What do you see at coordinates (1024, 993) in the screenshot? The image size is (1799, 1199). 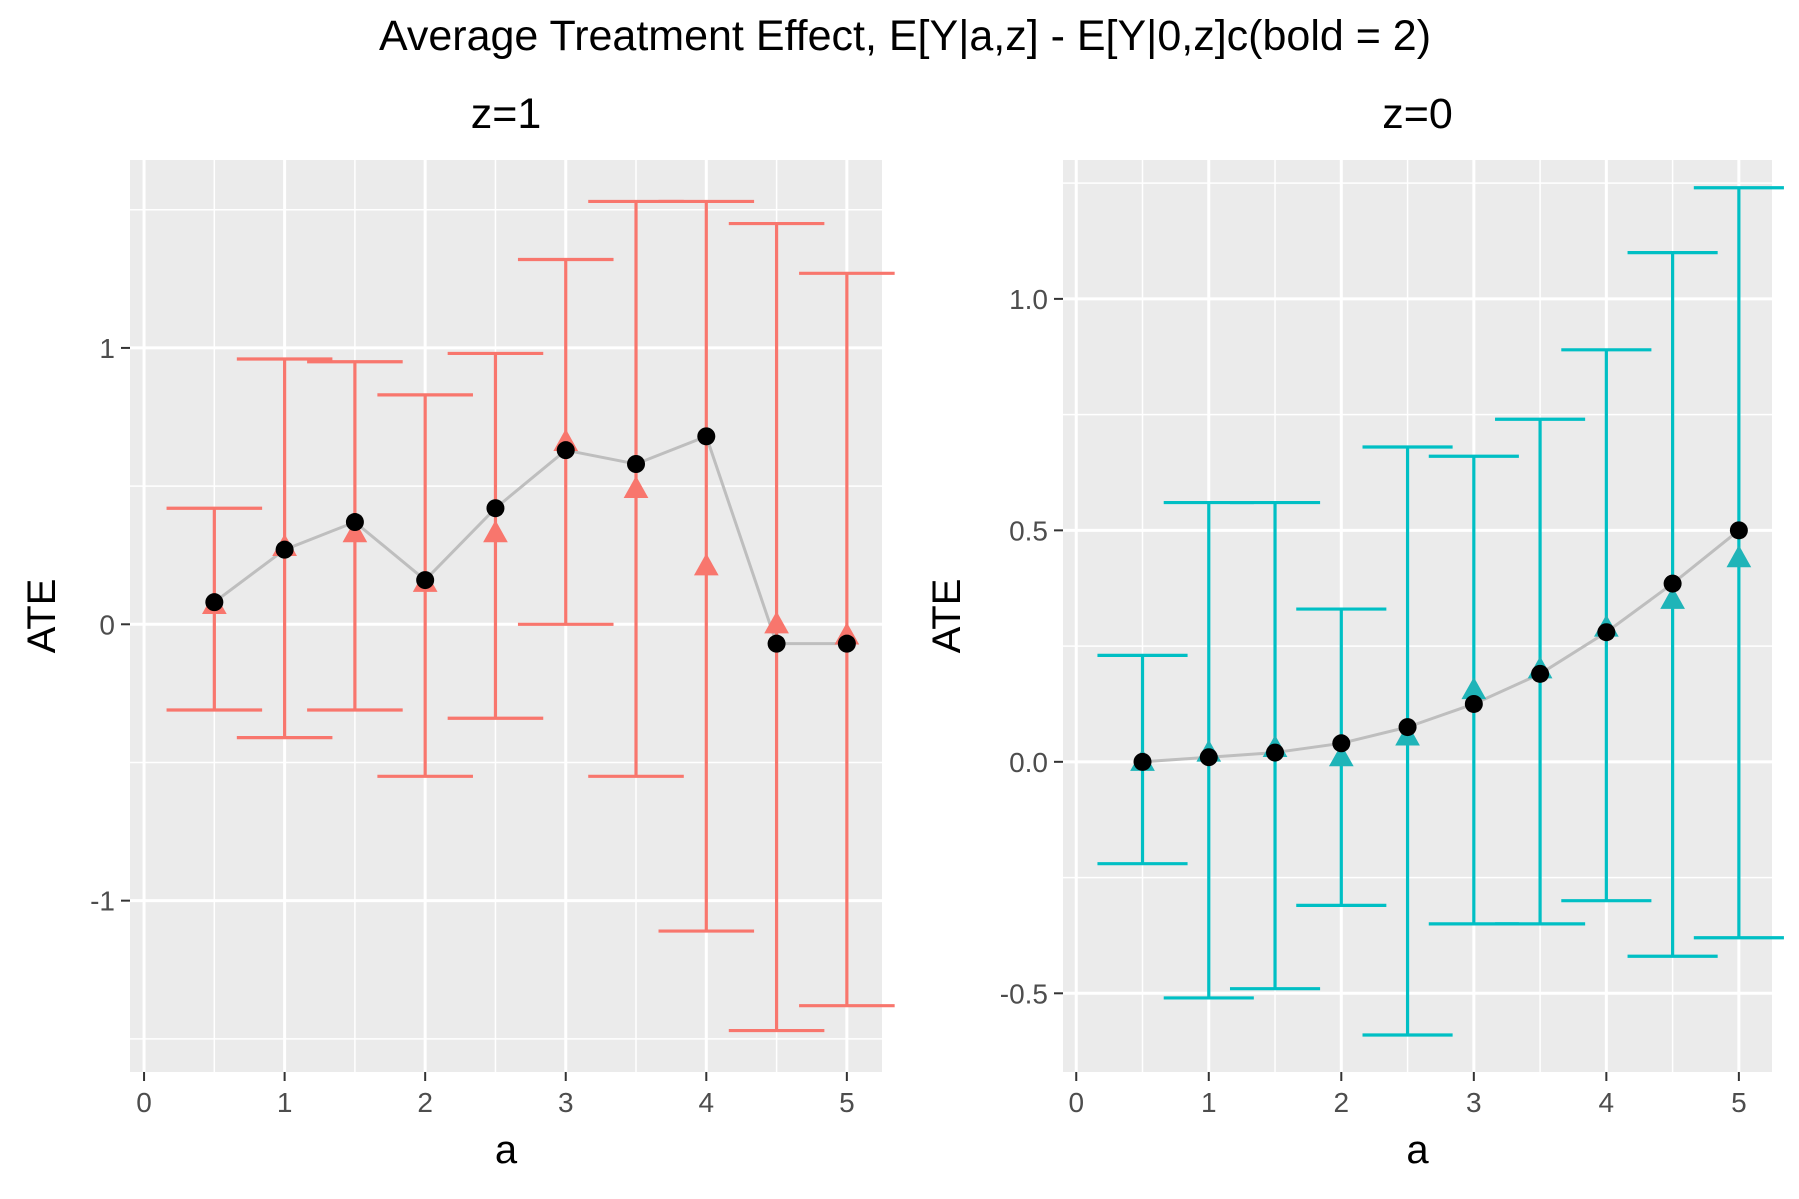 I see `y-tick-label: -0.5` at bounding box center [1024, 993].